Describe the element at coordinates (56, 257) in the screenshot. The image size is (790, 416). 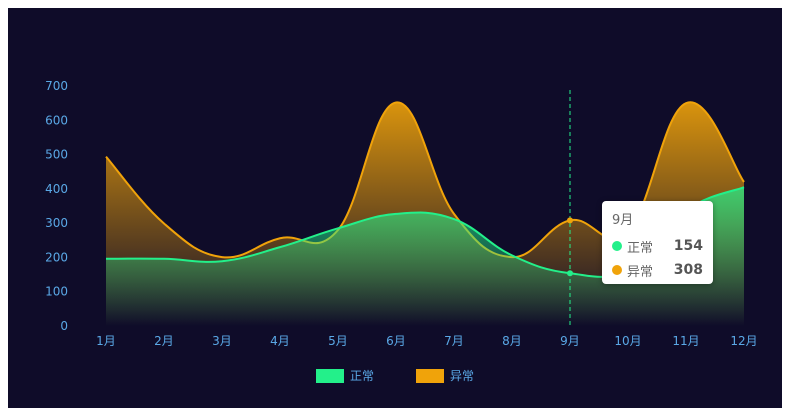
I see `y-tick-label: 200` at that location.